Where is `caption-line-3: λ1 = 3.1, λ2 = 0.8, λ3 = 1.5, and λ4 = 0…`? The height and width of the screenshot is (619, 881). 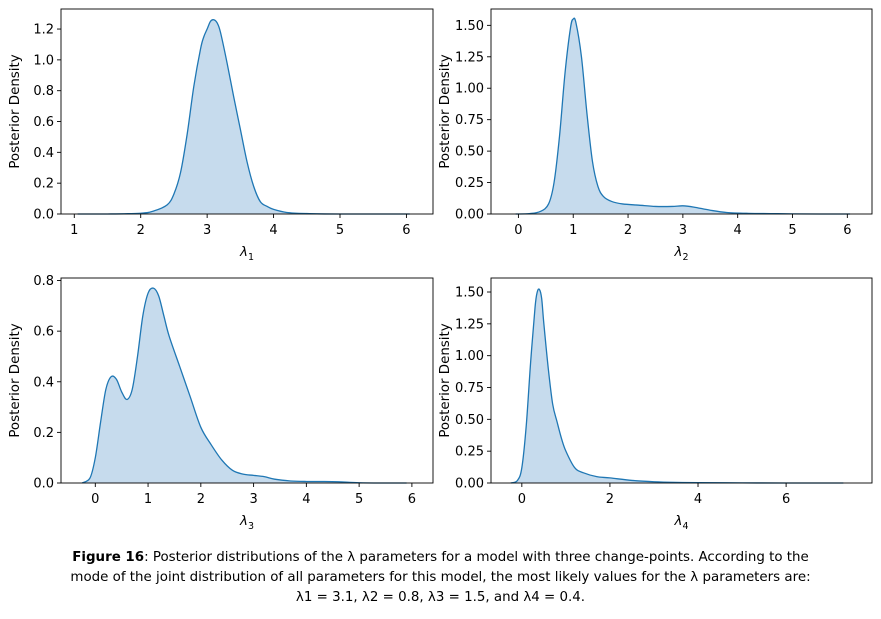 caption-line-3: λ1 = 3.1, λ2 = 0.8, λ3 = 1.5, and λ4 = 0… is located at coordinates (440, 597).